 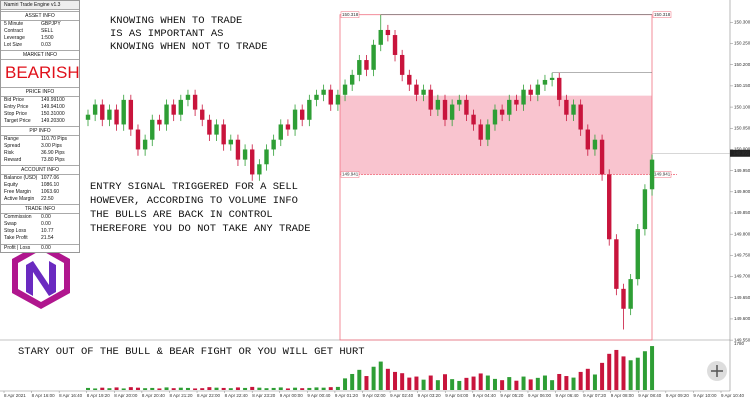 What do you see at coordinates (40, 217) in the screenshot?
I see `info-row: Commission 0.00` at bounding box center [40, 217].